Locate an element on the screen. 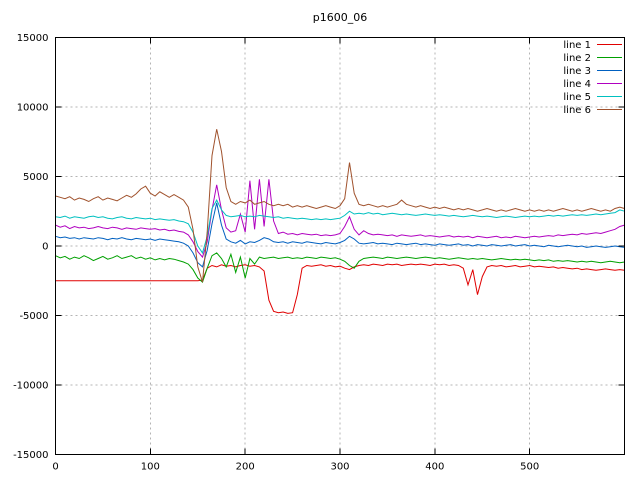 The width and height of the screenshot is (640, 480). x-tick-label: 0 is located at coordinates (55, 467).